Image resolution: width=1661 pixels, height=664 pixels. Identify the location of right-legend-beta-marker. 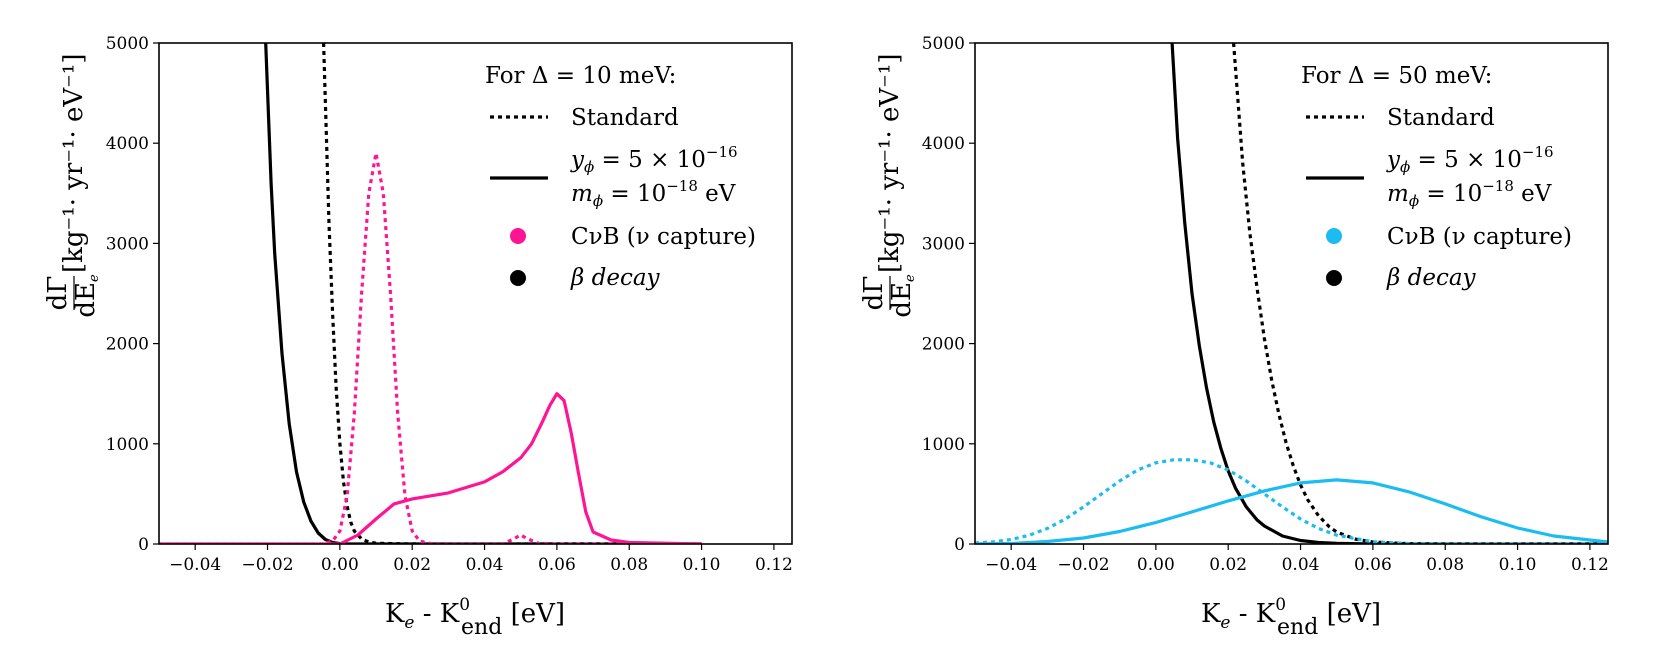
(1334, 278).